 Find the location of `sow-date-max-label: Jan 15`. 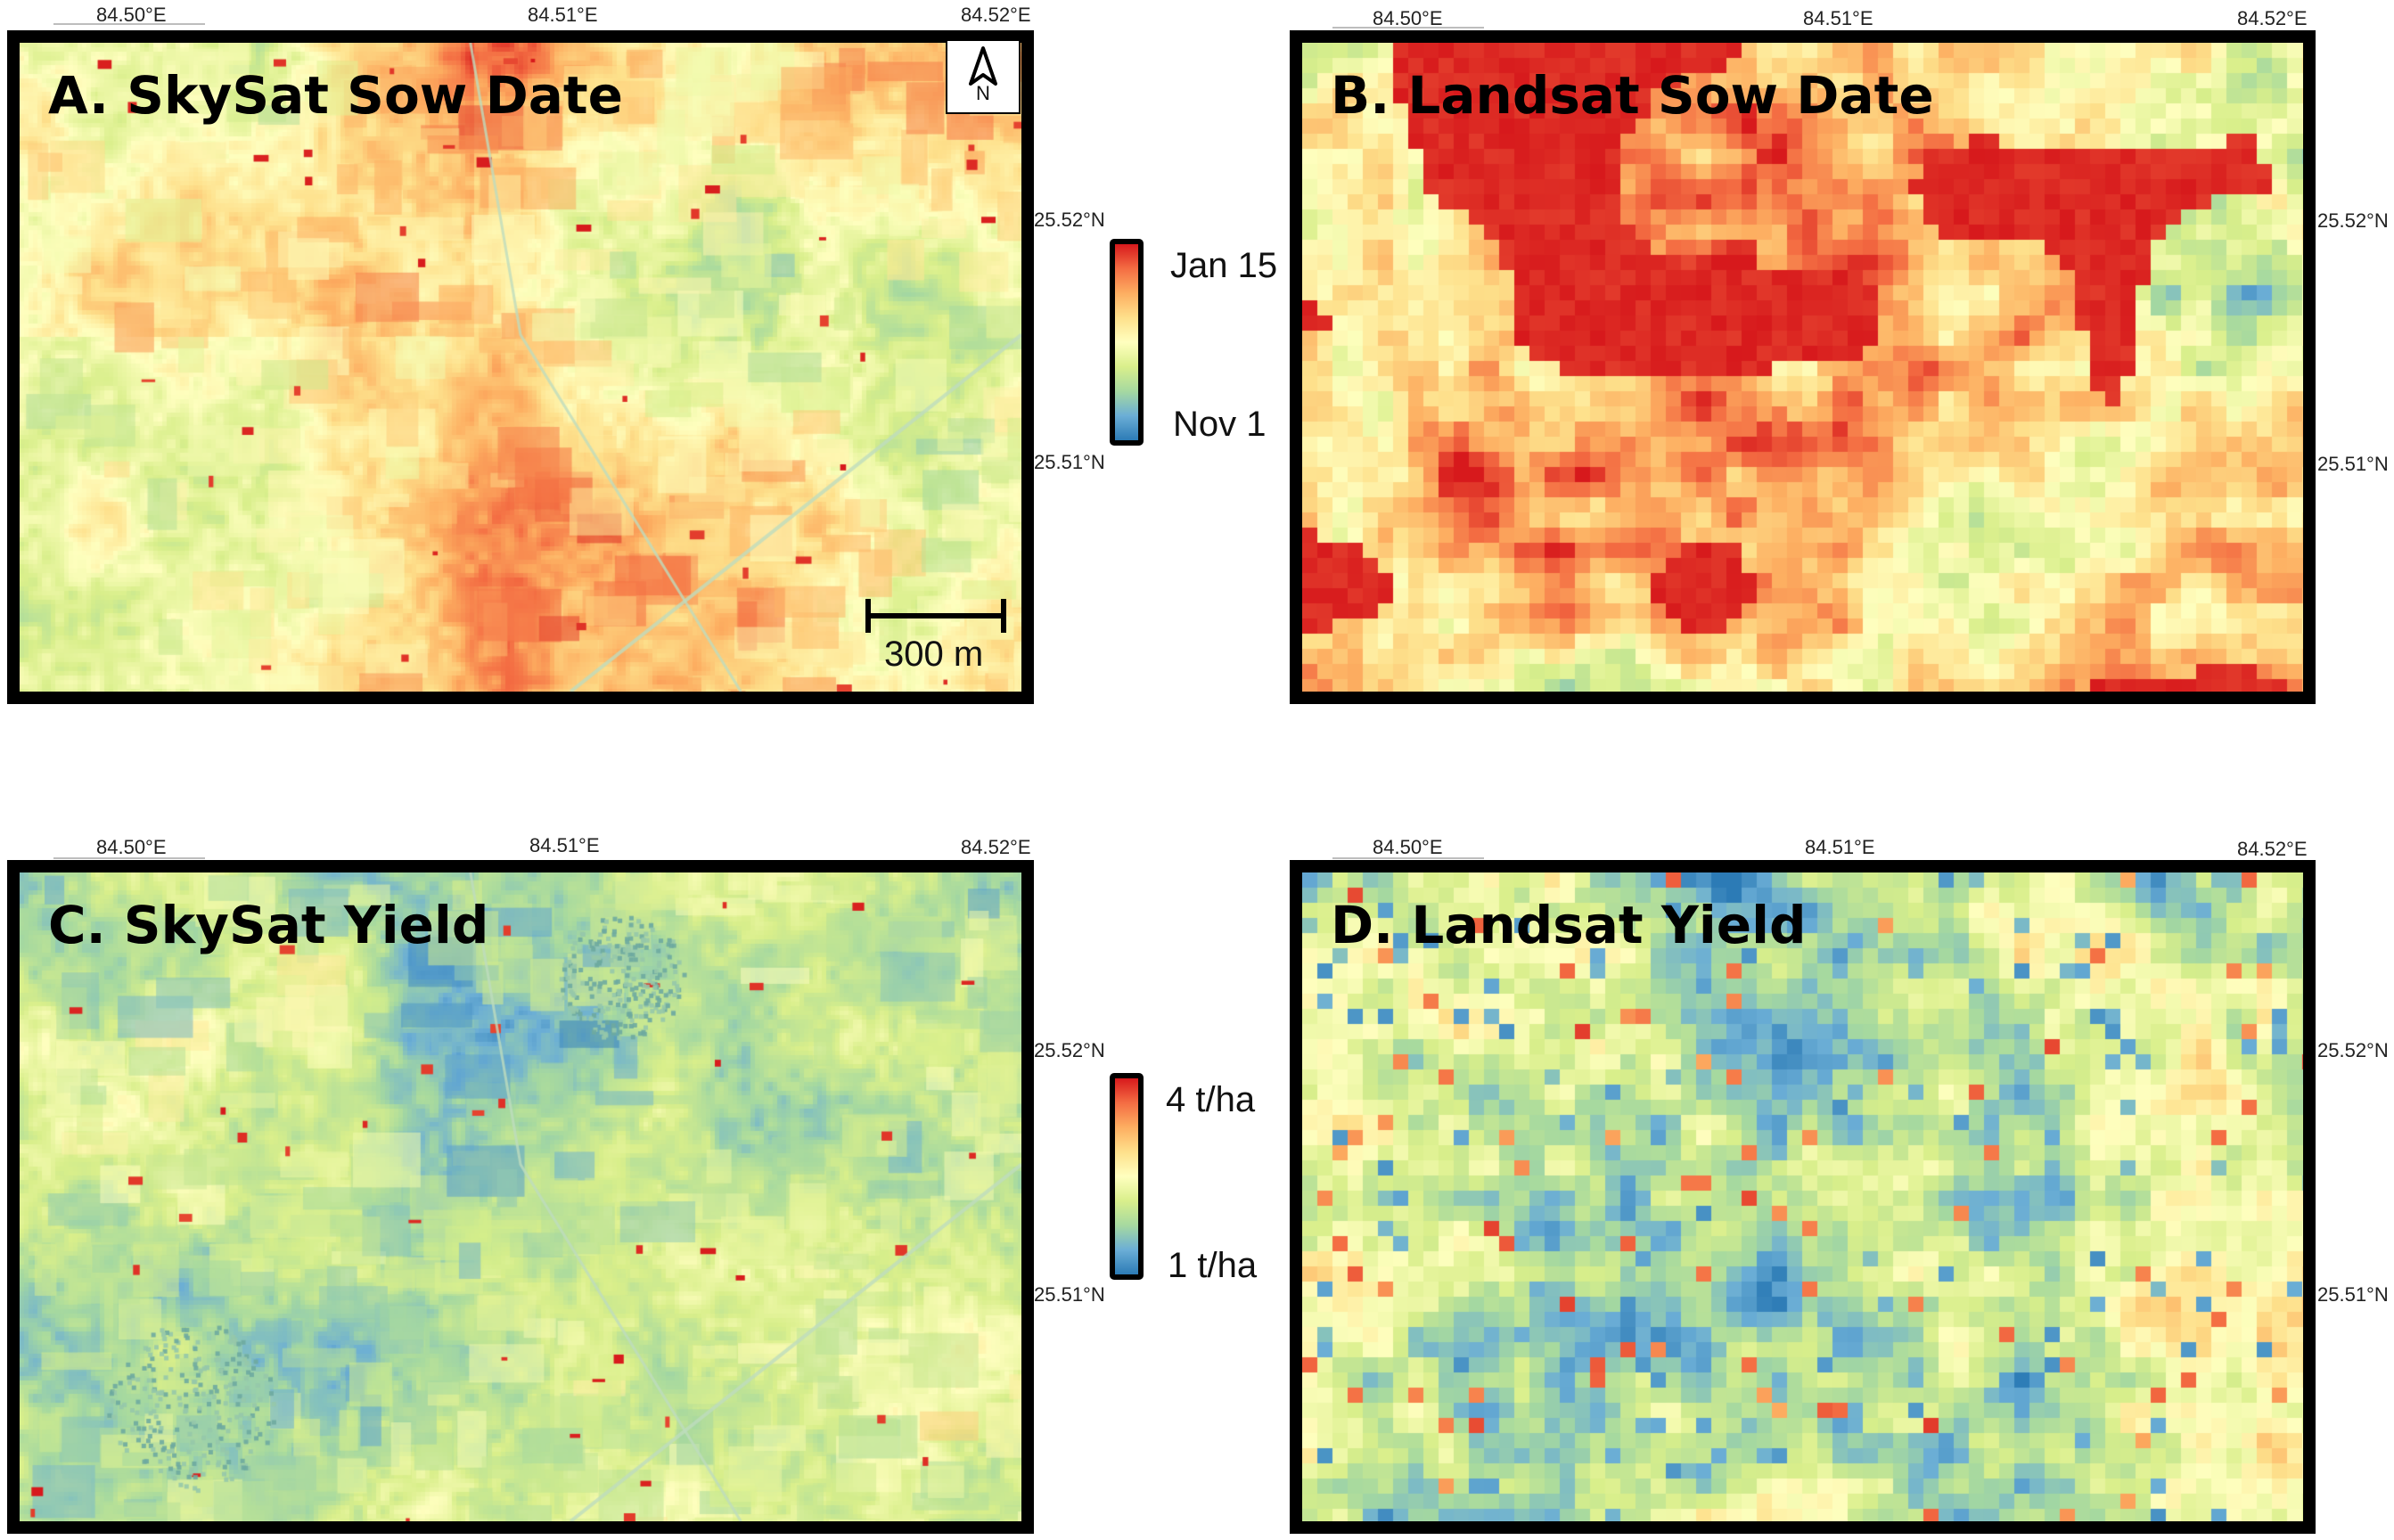

sow-date-max-label: Jan 15 is located at coordinates (1224, 265).